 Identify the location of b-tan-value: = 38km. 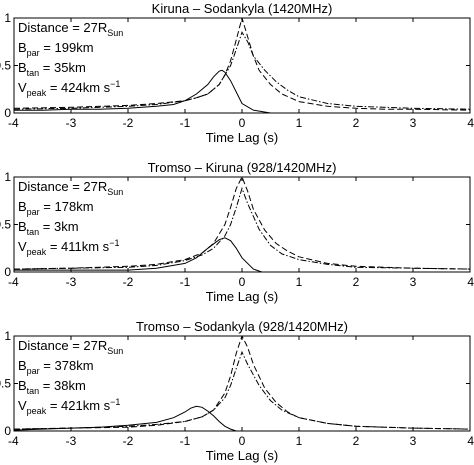
(62, 385).